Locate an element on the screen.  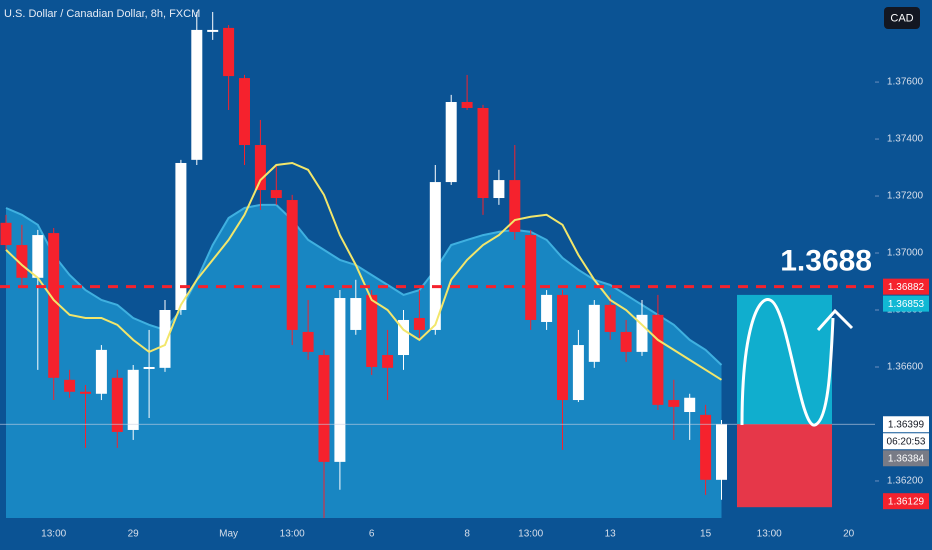
price-label: 1.36882 is located at coordinates (906, 287).